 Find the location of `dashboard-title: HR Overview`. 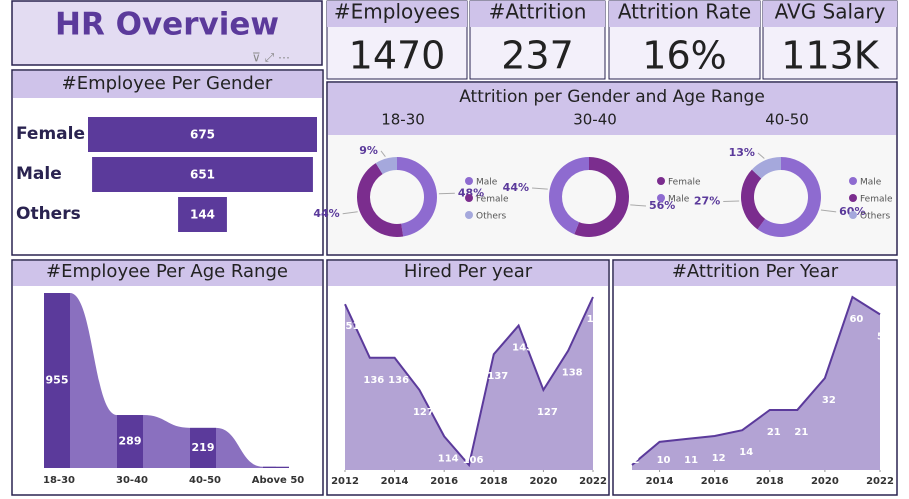

dashboard-title: HR Overview is located at coordinates (167, 25).